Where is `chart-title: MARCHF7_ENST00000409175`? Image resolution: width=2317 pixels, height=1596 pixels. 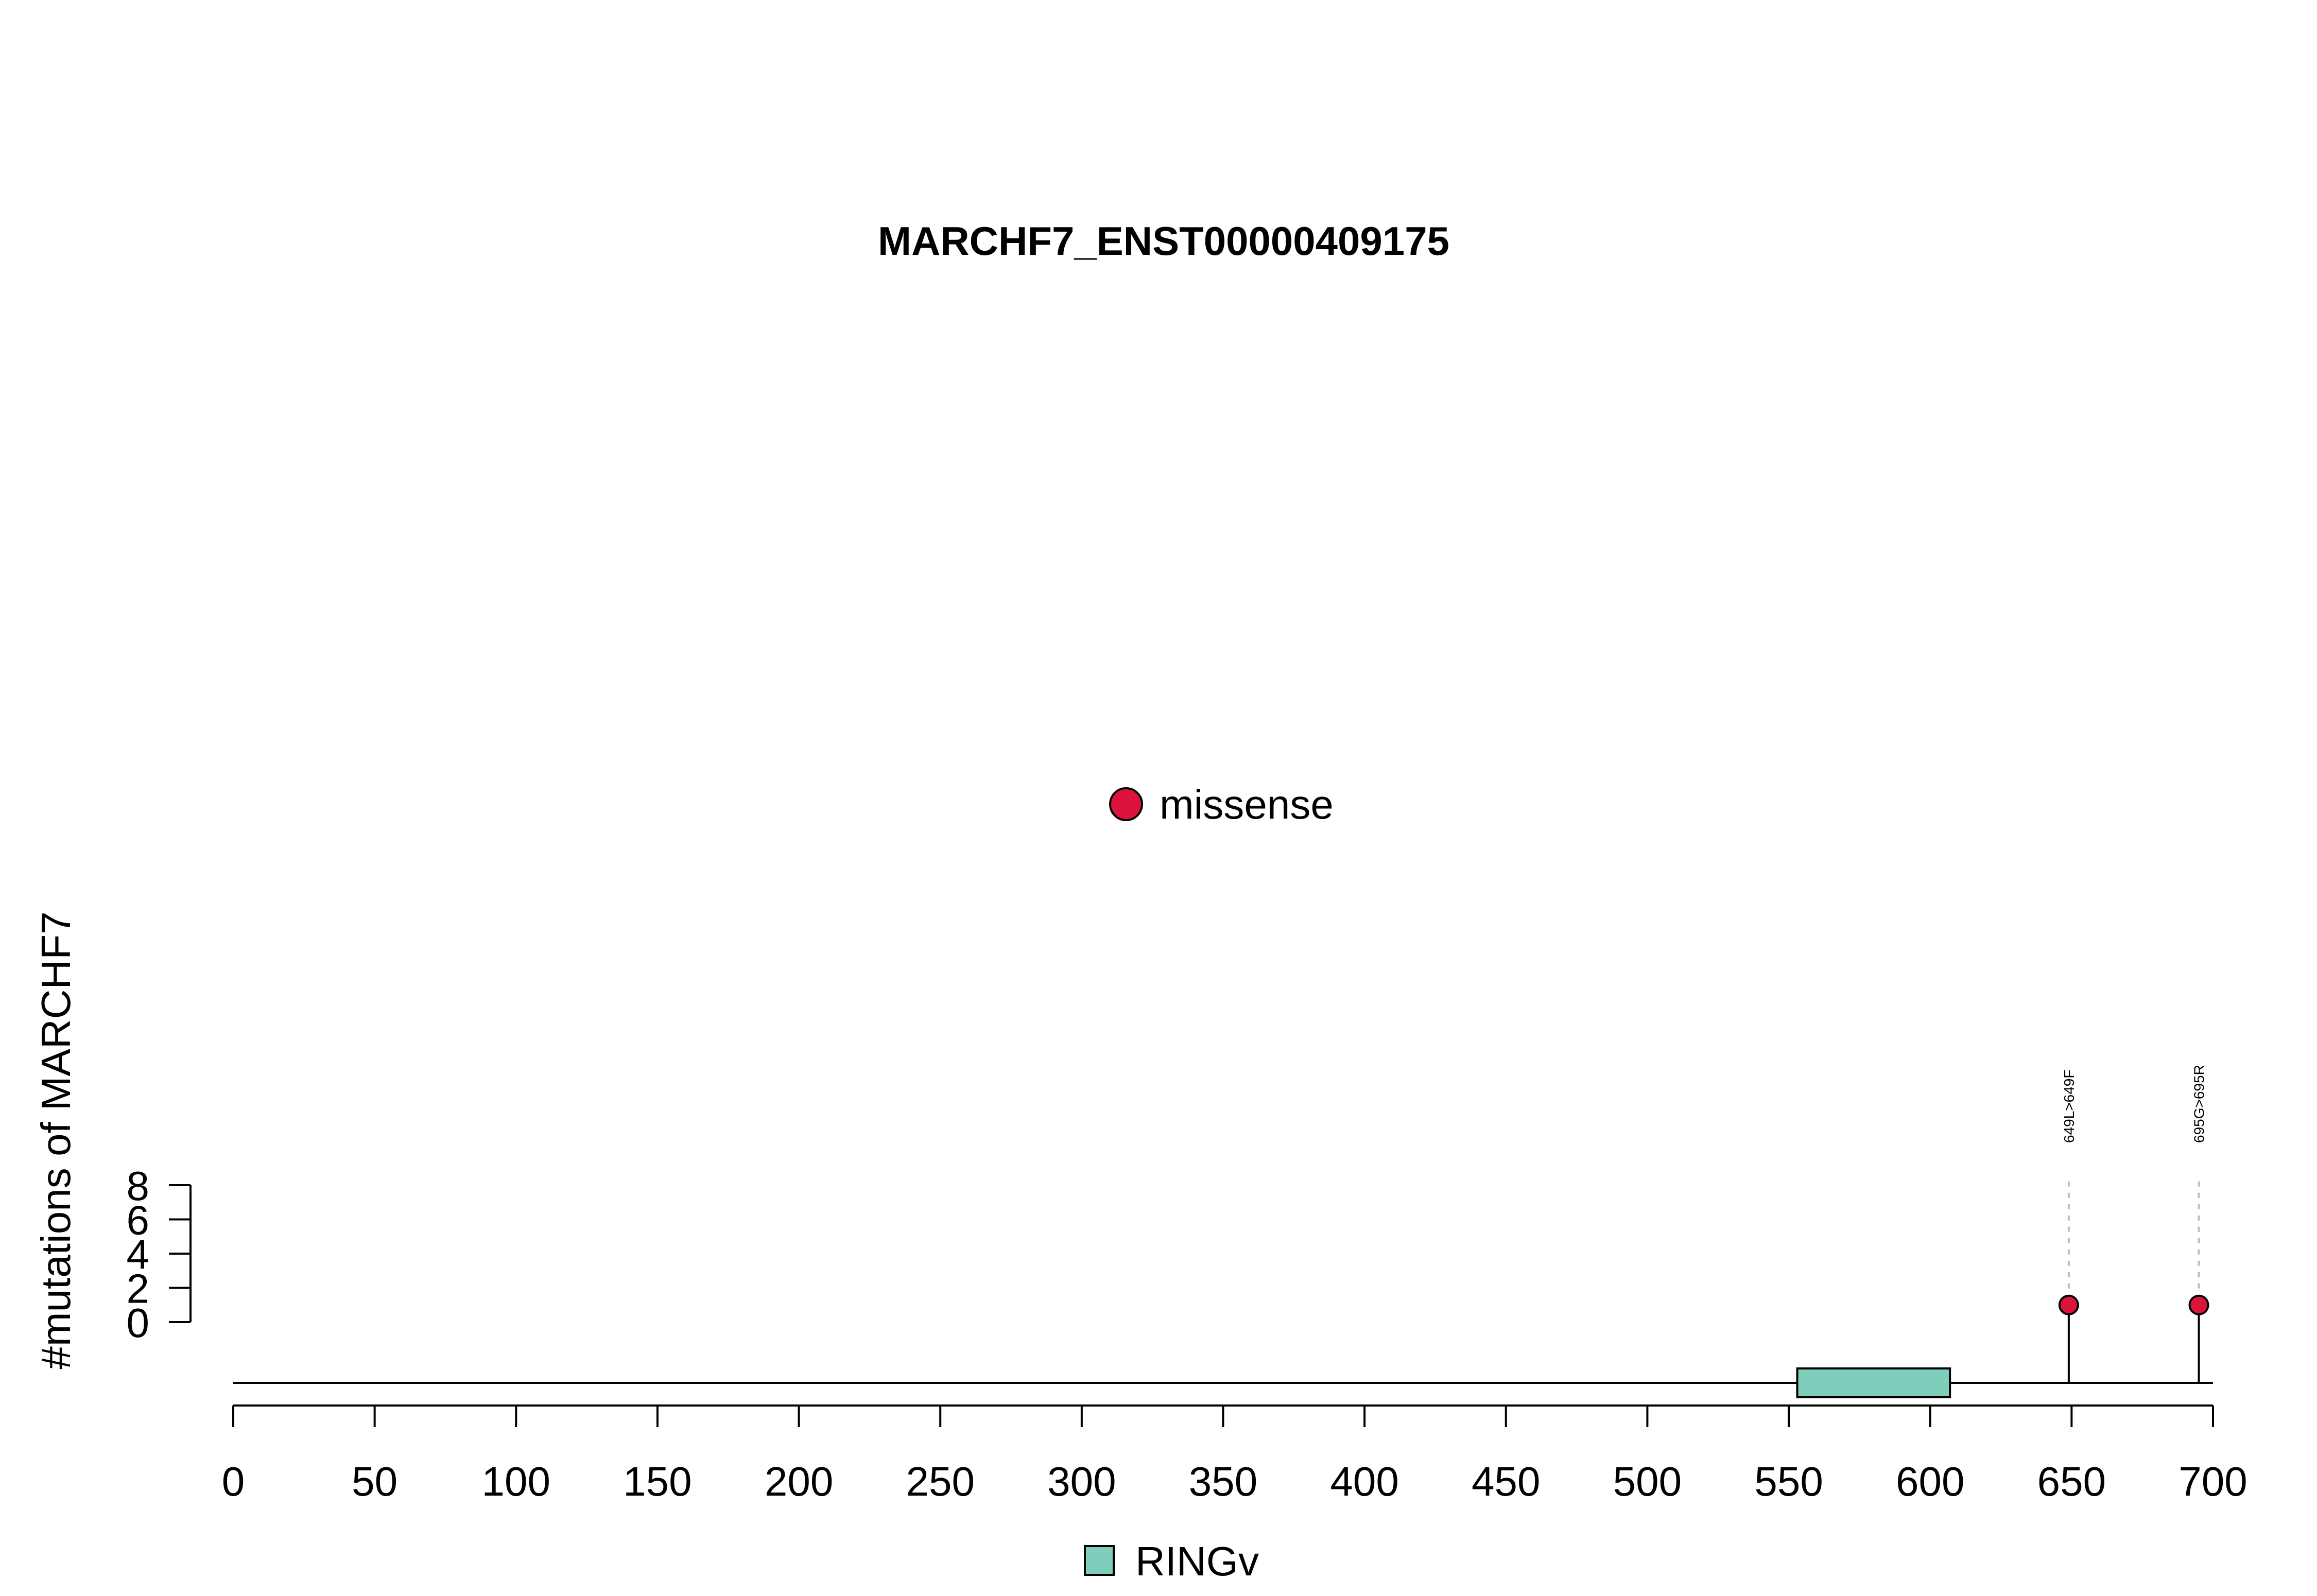 chart-title: MARCHF7_ENST00000409175 is located at coordinates (1163, 241).